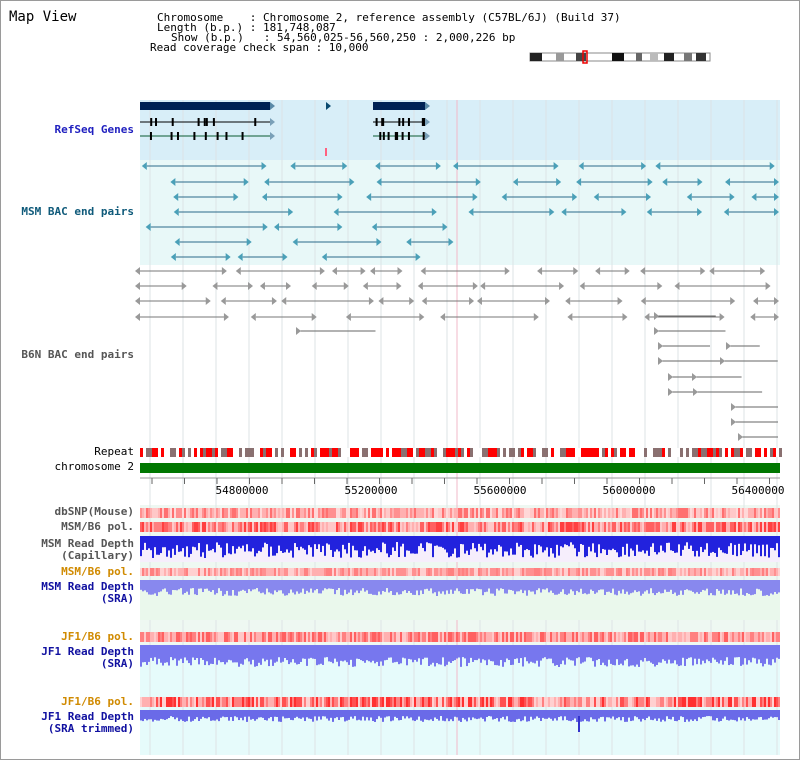 The height and width of the screenshot is (760, 800). I want to click on msm-bac-label: MSM BAC end pairs, so click(77, 211).